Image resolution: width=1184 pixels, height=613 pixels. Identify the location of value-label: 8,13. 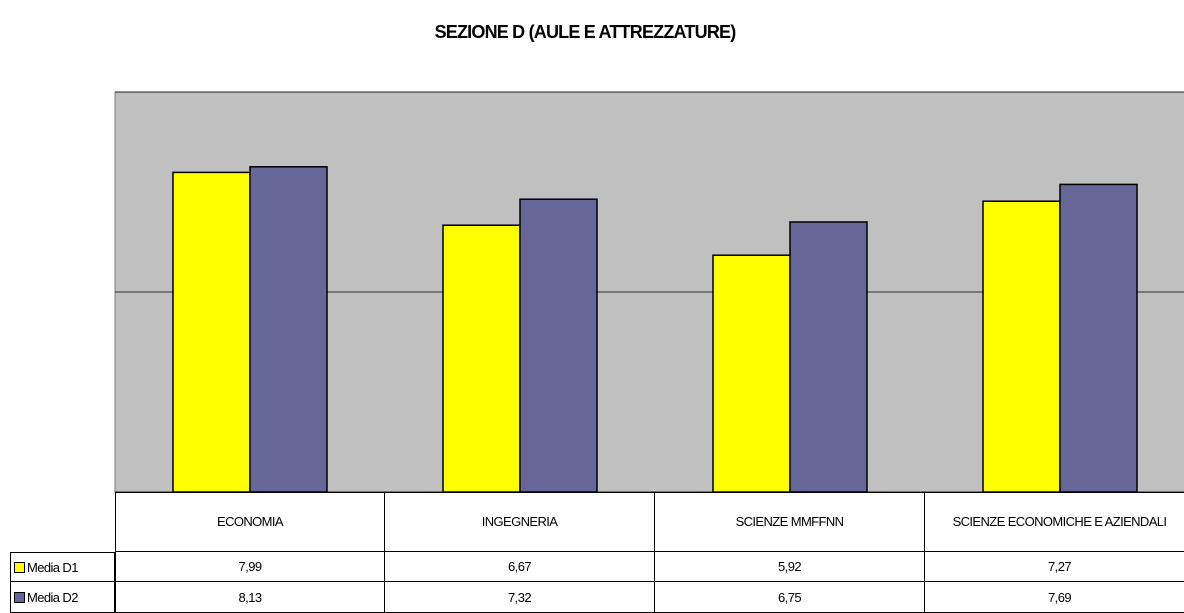
(250, 597).